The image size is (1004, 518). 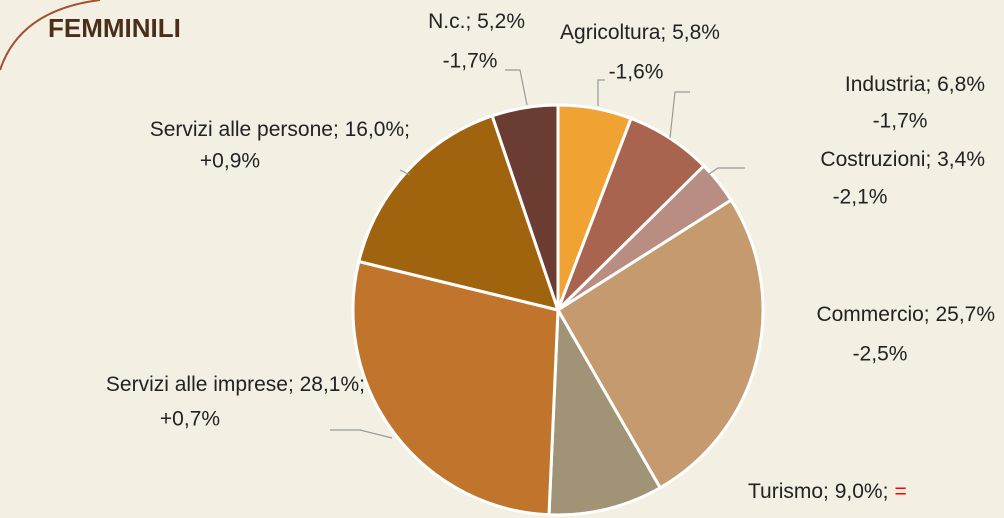 I want to click on chart-title: FEMMINILI, so click(x=114, y=28).